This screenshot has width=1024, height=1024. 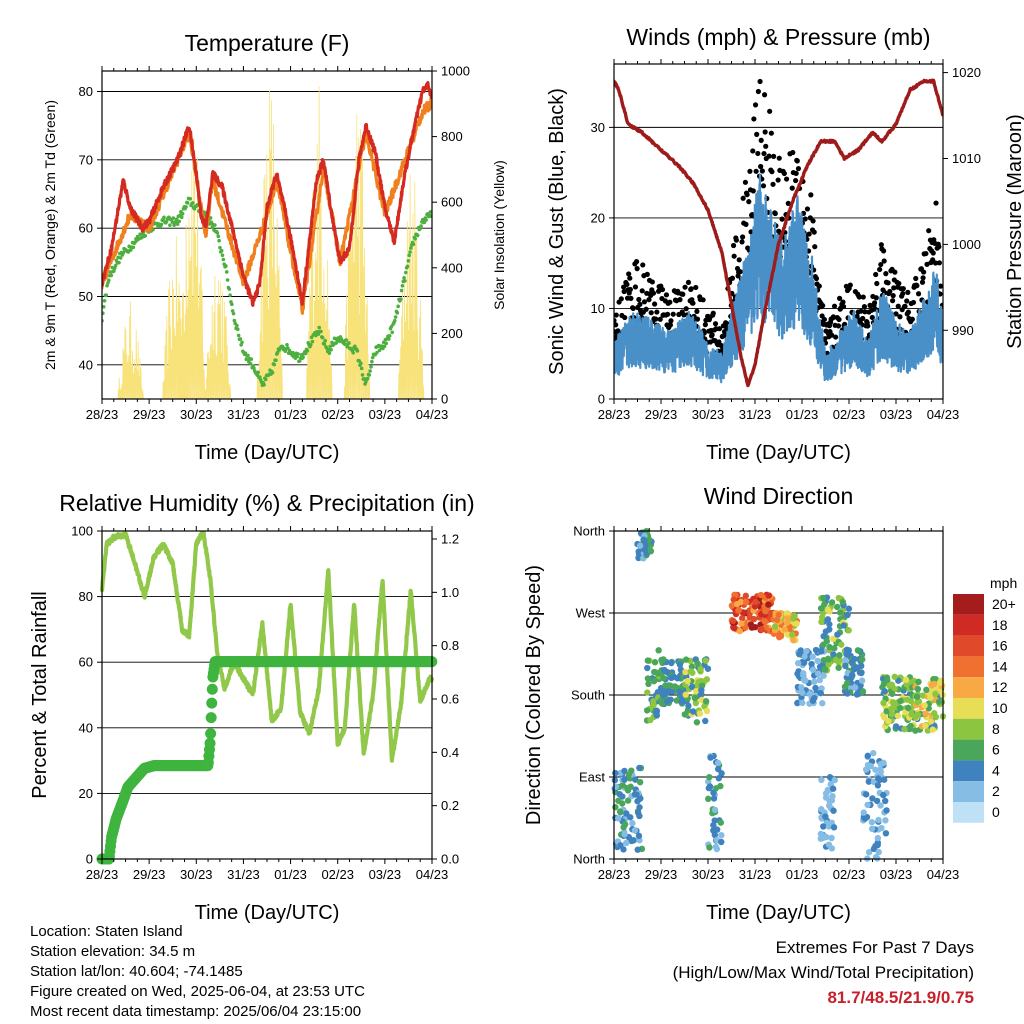 What do you see at coordinates (1004, 604) in the screenshot?
I see `legend-label: 20+` at bounding box center [1004, 604].